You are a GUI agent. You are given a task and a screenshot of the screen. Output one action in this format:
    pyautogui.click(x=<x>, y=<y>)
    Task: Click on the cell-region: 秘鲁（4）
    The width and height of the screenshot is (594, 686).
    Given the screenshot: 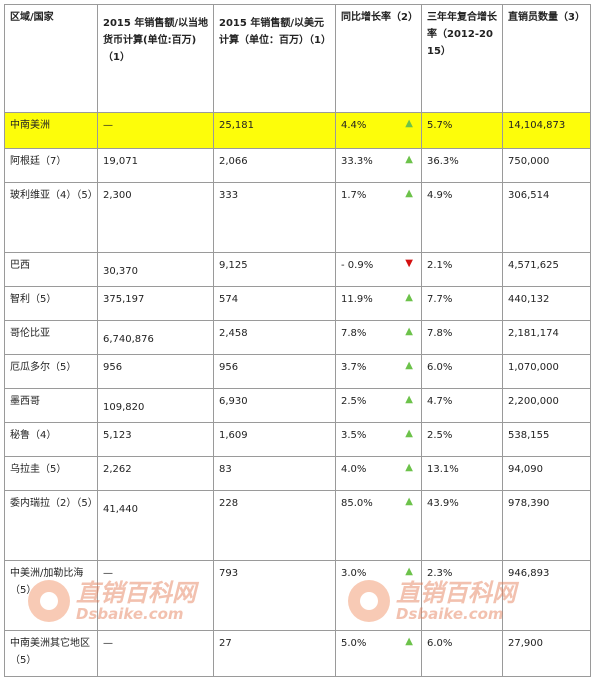 What is the action you would take?
    pyautogui.click(x=51, y=439)
    